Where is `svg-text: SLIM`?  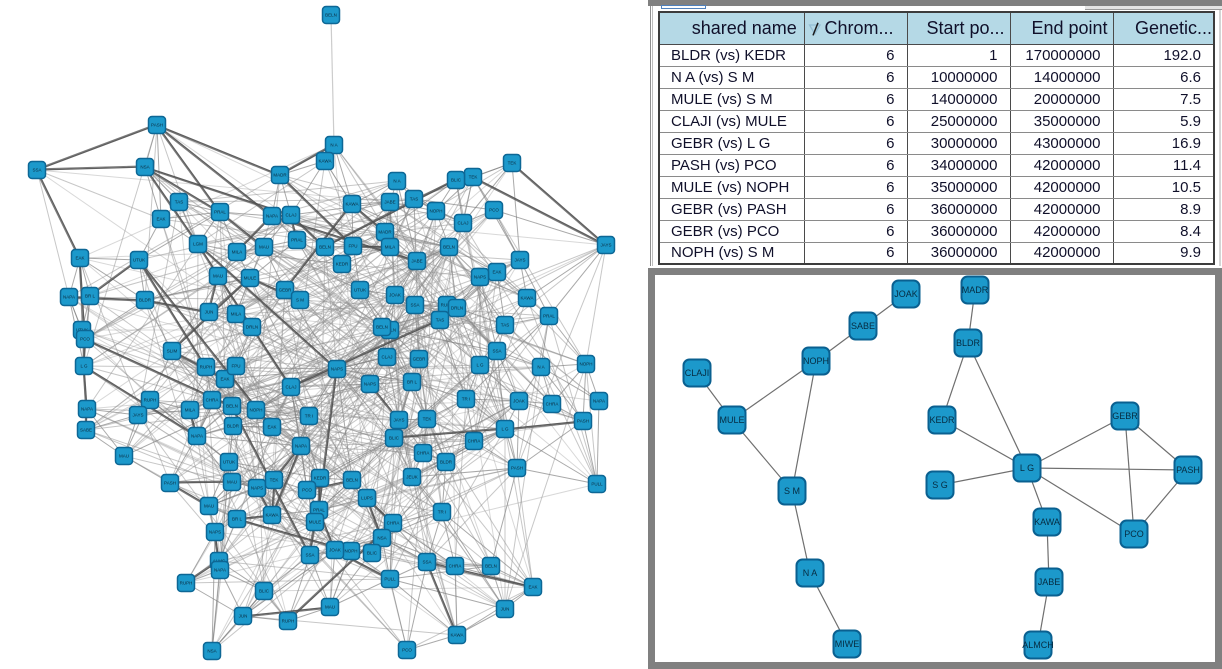
svg-text: SLIM is located at coordinates (172, 351).